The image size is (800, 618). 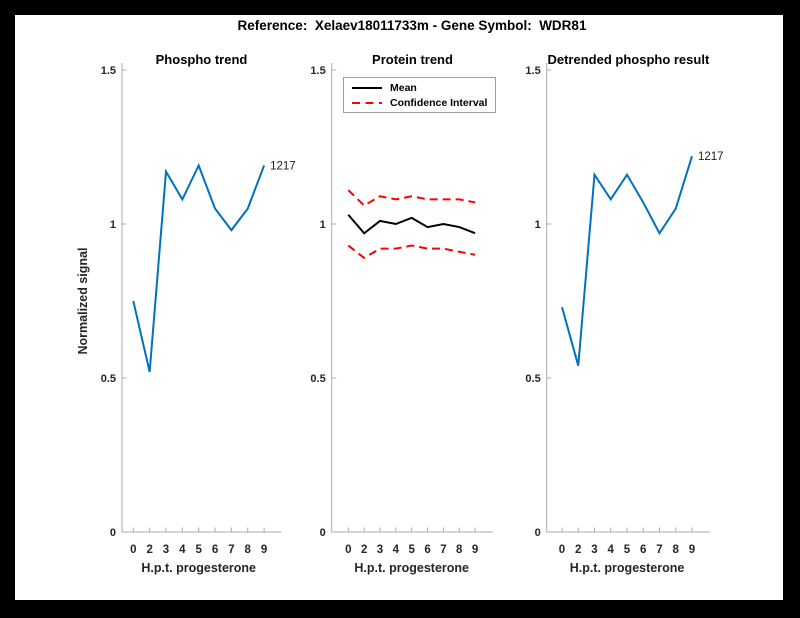 What do you see at coordinates (423, 88) in the screenshot?
I see `legend-entry-mean: Mean` at bounding box center [423, 88].